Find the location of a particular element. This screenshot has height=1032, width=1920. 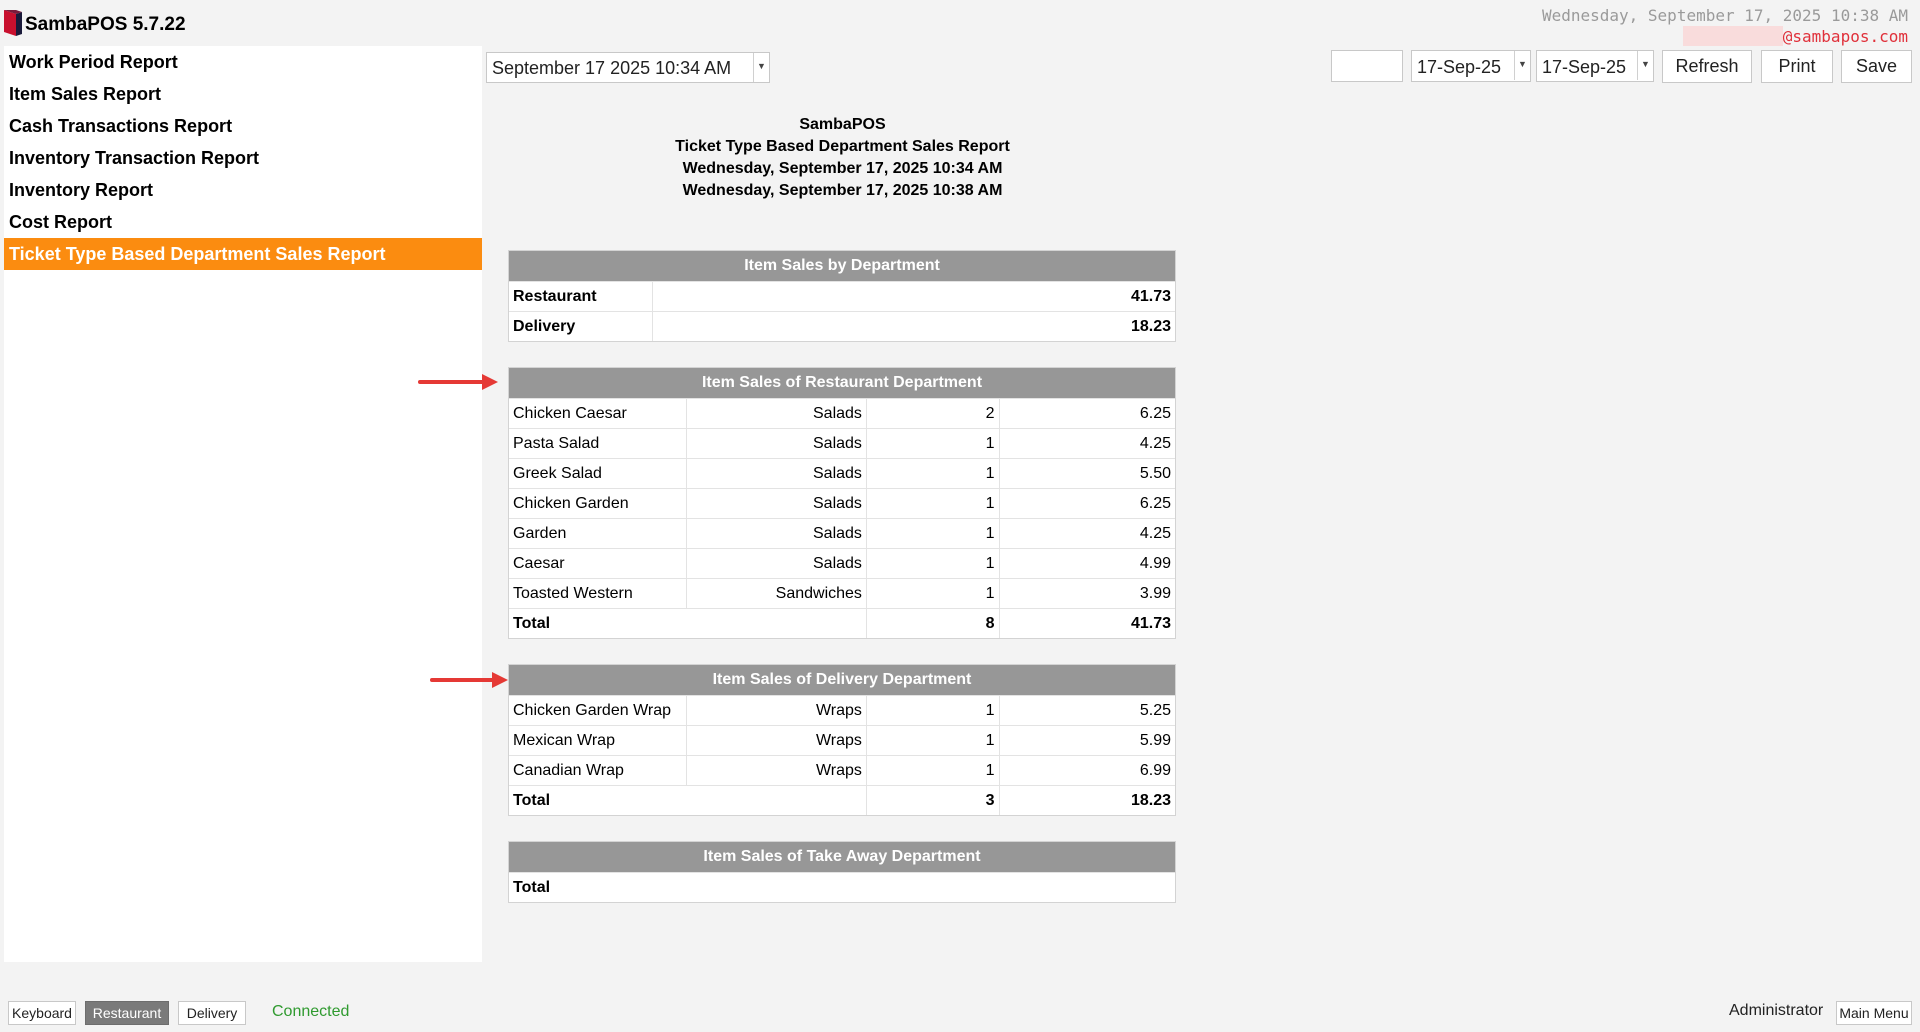

sidebar-item-inventory-transaction-report: Inventory Transaction Report is located at coordinates (134, 158).